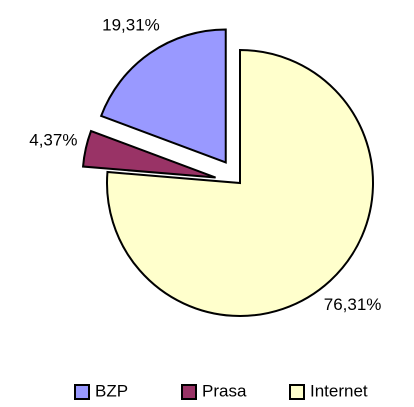 The image size is (414, 407). I want to click on legend-label: BZP, so click(111, 390).